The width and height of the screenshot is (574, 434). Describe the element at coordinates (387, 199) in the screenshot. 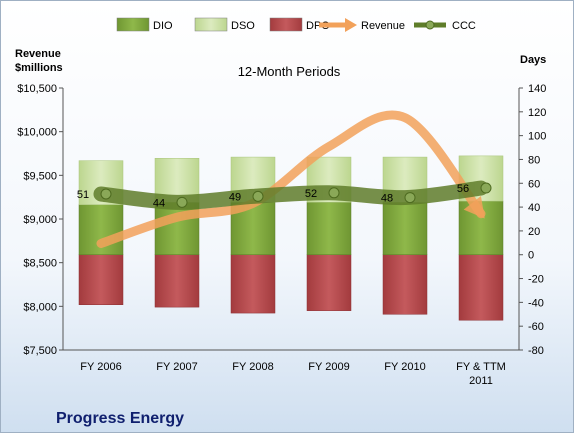

I see `ccc-data-label: 48` at that location.